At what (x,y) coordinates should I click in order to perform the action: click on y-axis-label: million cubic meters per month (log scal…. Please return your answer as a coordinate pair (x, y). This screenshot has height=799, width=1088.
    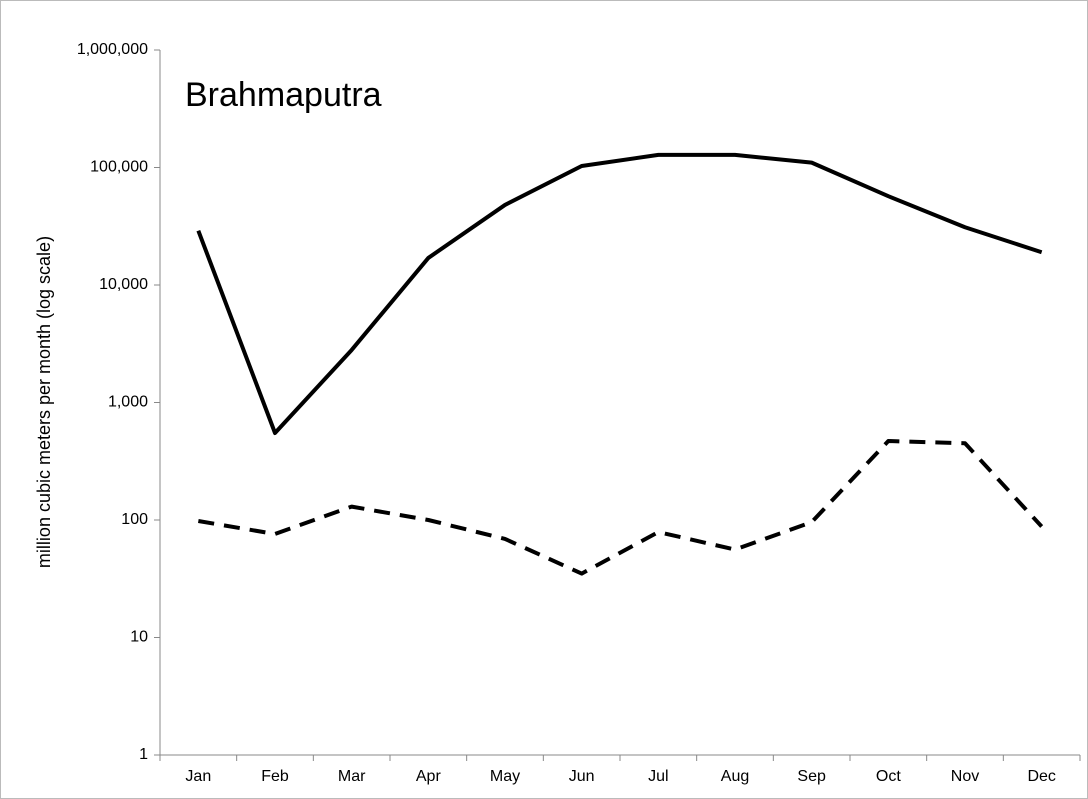
    Looking at the image, I should click on (44, 402).